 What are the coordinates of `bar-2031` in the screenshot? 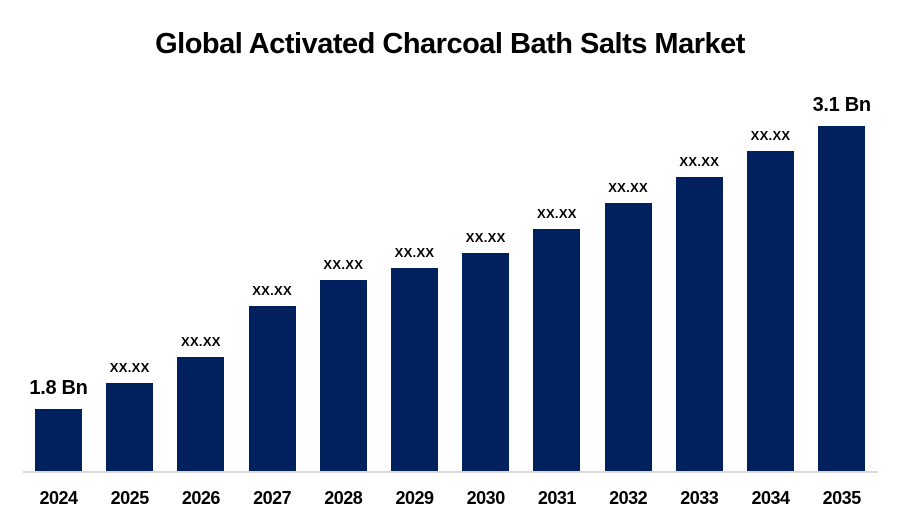 It's located at (557, 350).